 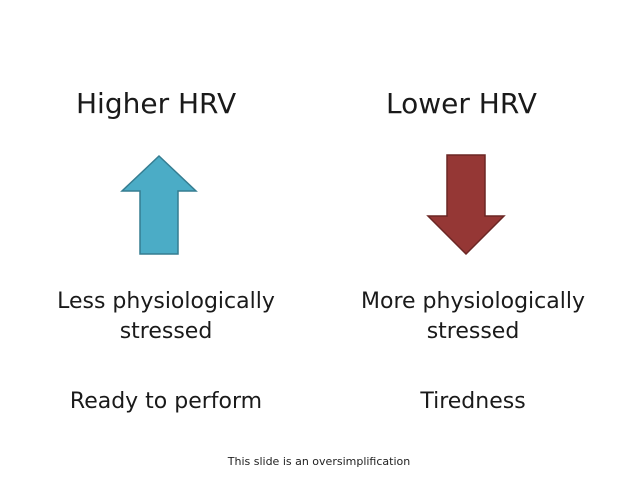 What do you see at coordinates (166, 331) in the screenshot?
I see `less-stressed-line2: stressed` at bounding box center [166, 331].